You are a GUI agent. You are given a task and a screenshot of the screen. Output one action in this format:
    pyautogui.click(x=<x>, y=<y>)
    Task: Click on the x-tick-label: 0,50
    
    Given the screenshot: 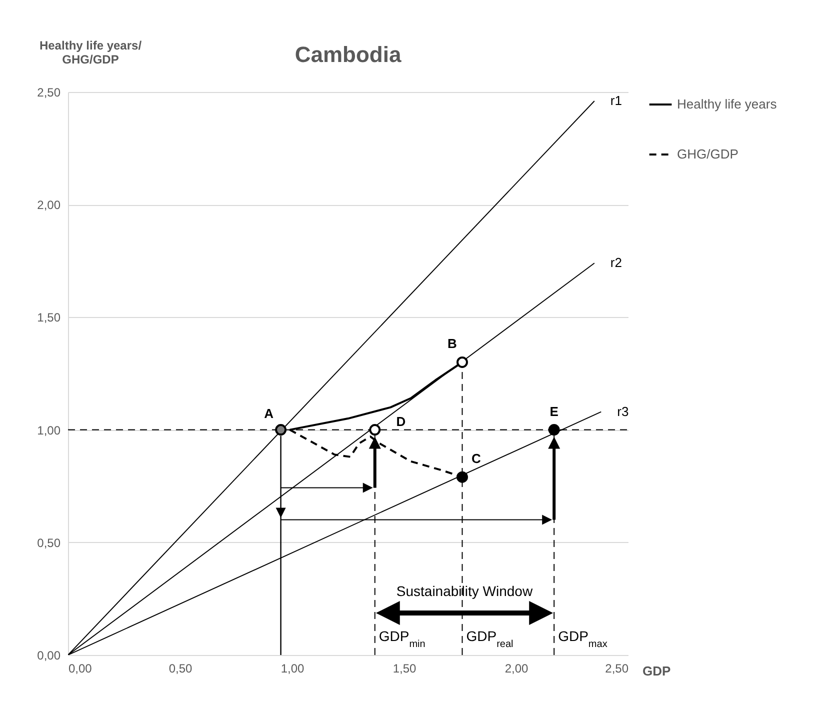 What is the action you would take?
    pyautogui.click(x=180, y=669)
    